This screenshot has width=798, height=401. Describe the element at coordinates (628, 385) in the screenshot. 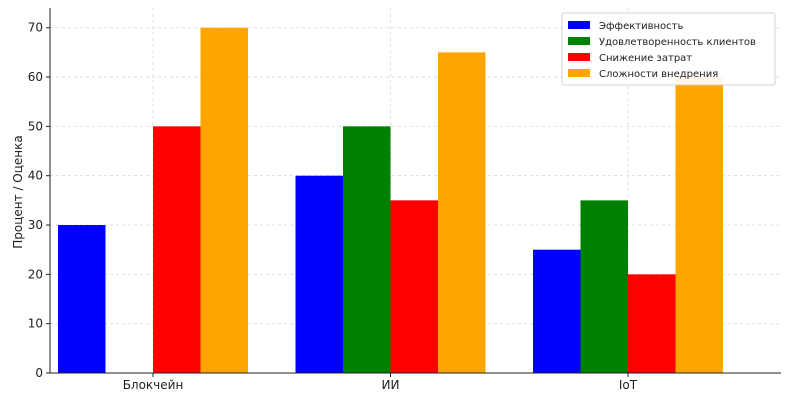

I see `x-tick-label: IoT` at that location.